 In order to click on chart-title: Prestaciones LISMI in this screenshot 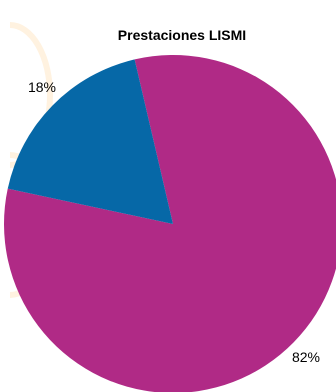, I will do `click(182, 35)`.